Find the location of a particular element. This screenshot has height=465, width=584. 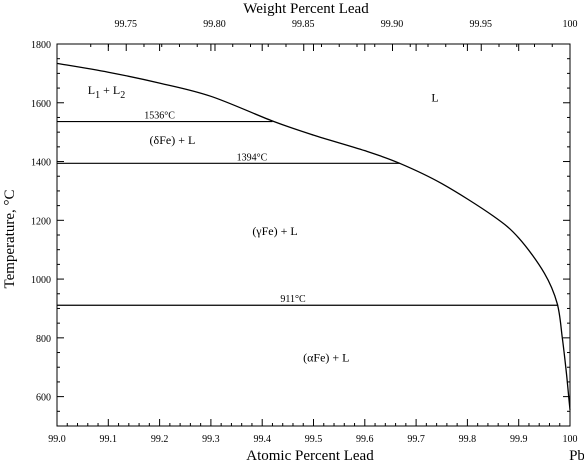

x-tick-label: 99.8 is located at coordinates (468, 439).